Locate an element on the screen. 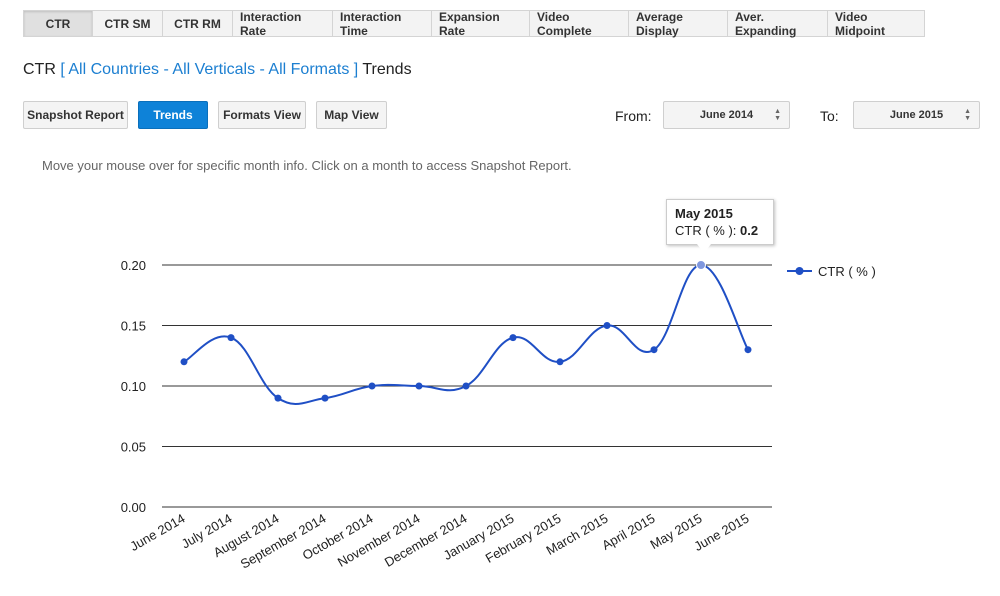  tab-expansion-rate: Expansion Rate is located at coordinates (481, 24).